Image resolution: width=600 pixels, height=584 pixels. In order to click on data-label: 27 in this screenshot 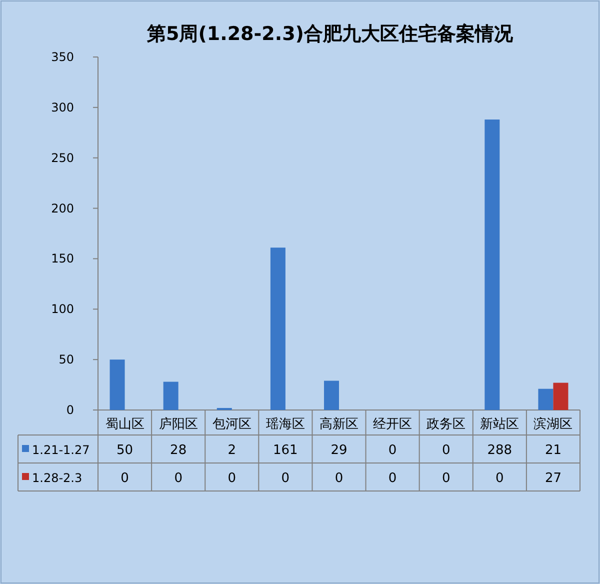, I will do `click(553, 478)`.